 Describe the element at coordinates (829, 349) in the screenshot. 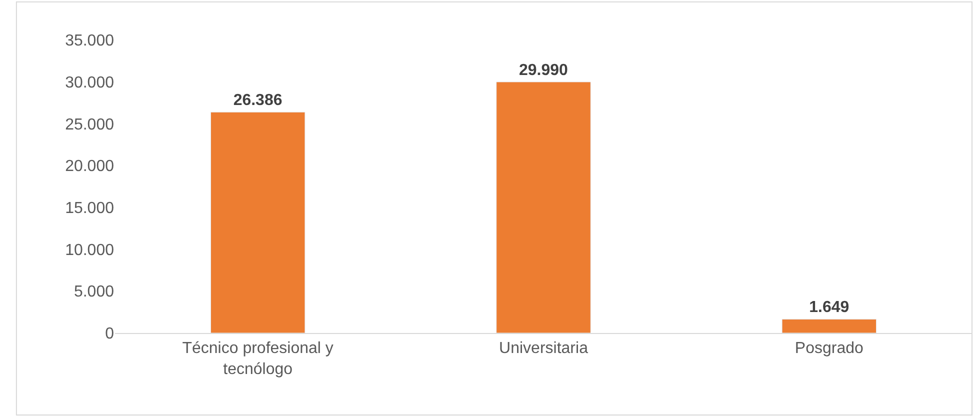

I see `x-tick-label: Posgrado` at that location.